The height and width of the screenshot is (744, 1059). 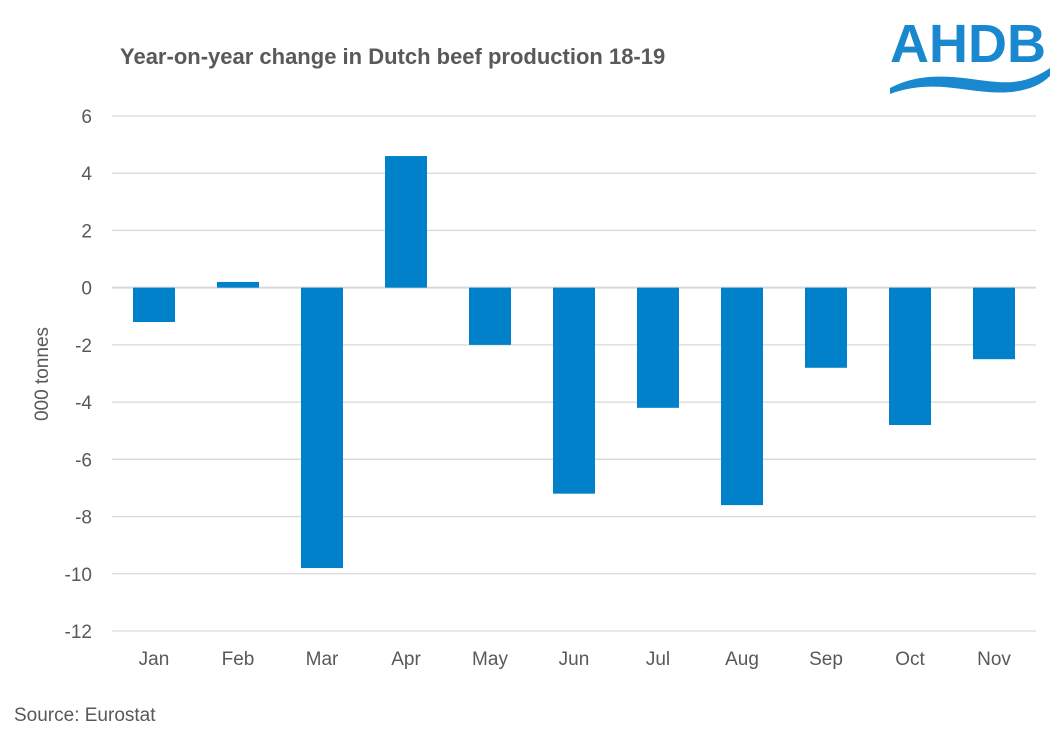 What do you see at coordinates (85, 715) in the screenshot?
I see `source-note: Source: Eurostat` at bounding box center [85, 715].